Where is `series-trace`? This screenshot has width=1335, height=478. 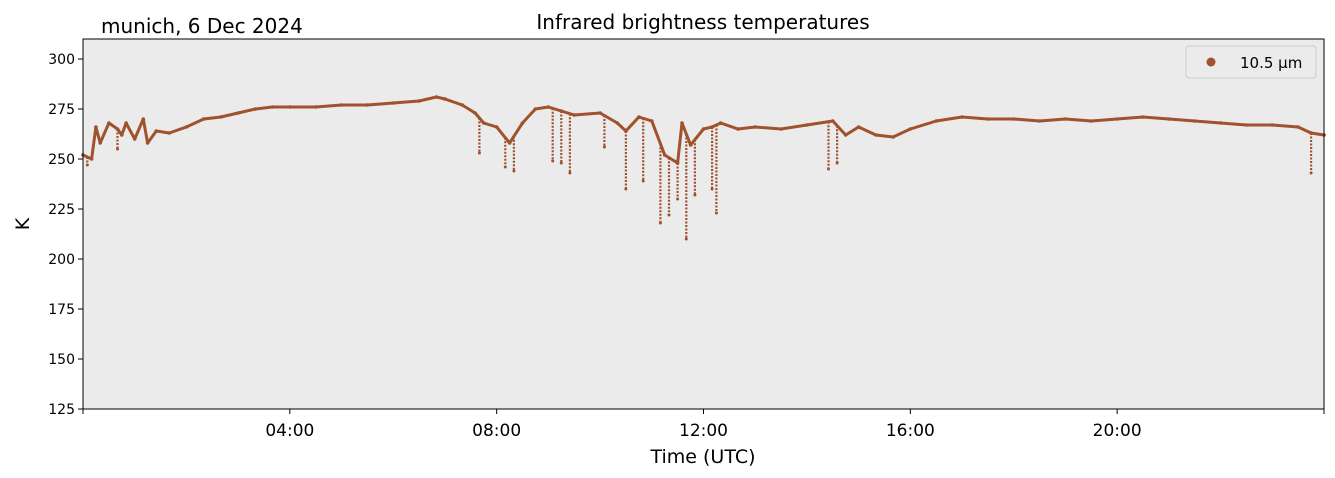
series-trace is located at coordinates (703, 130).